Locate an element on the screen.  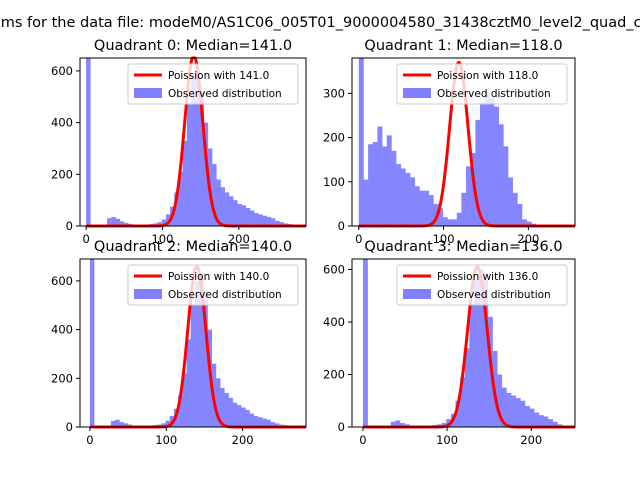
legend-label-poisson: Poission with 140.0 is located at coordinates (218, 277).